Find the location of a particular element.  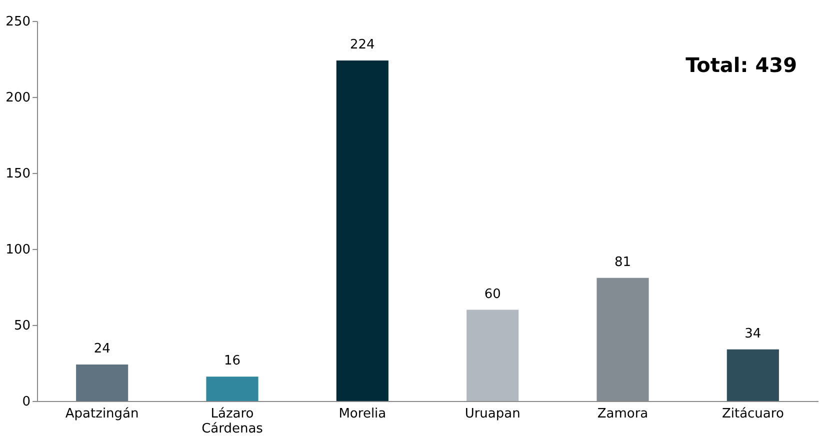

annotation: Total: 439 is located at coordinates (741, 65).